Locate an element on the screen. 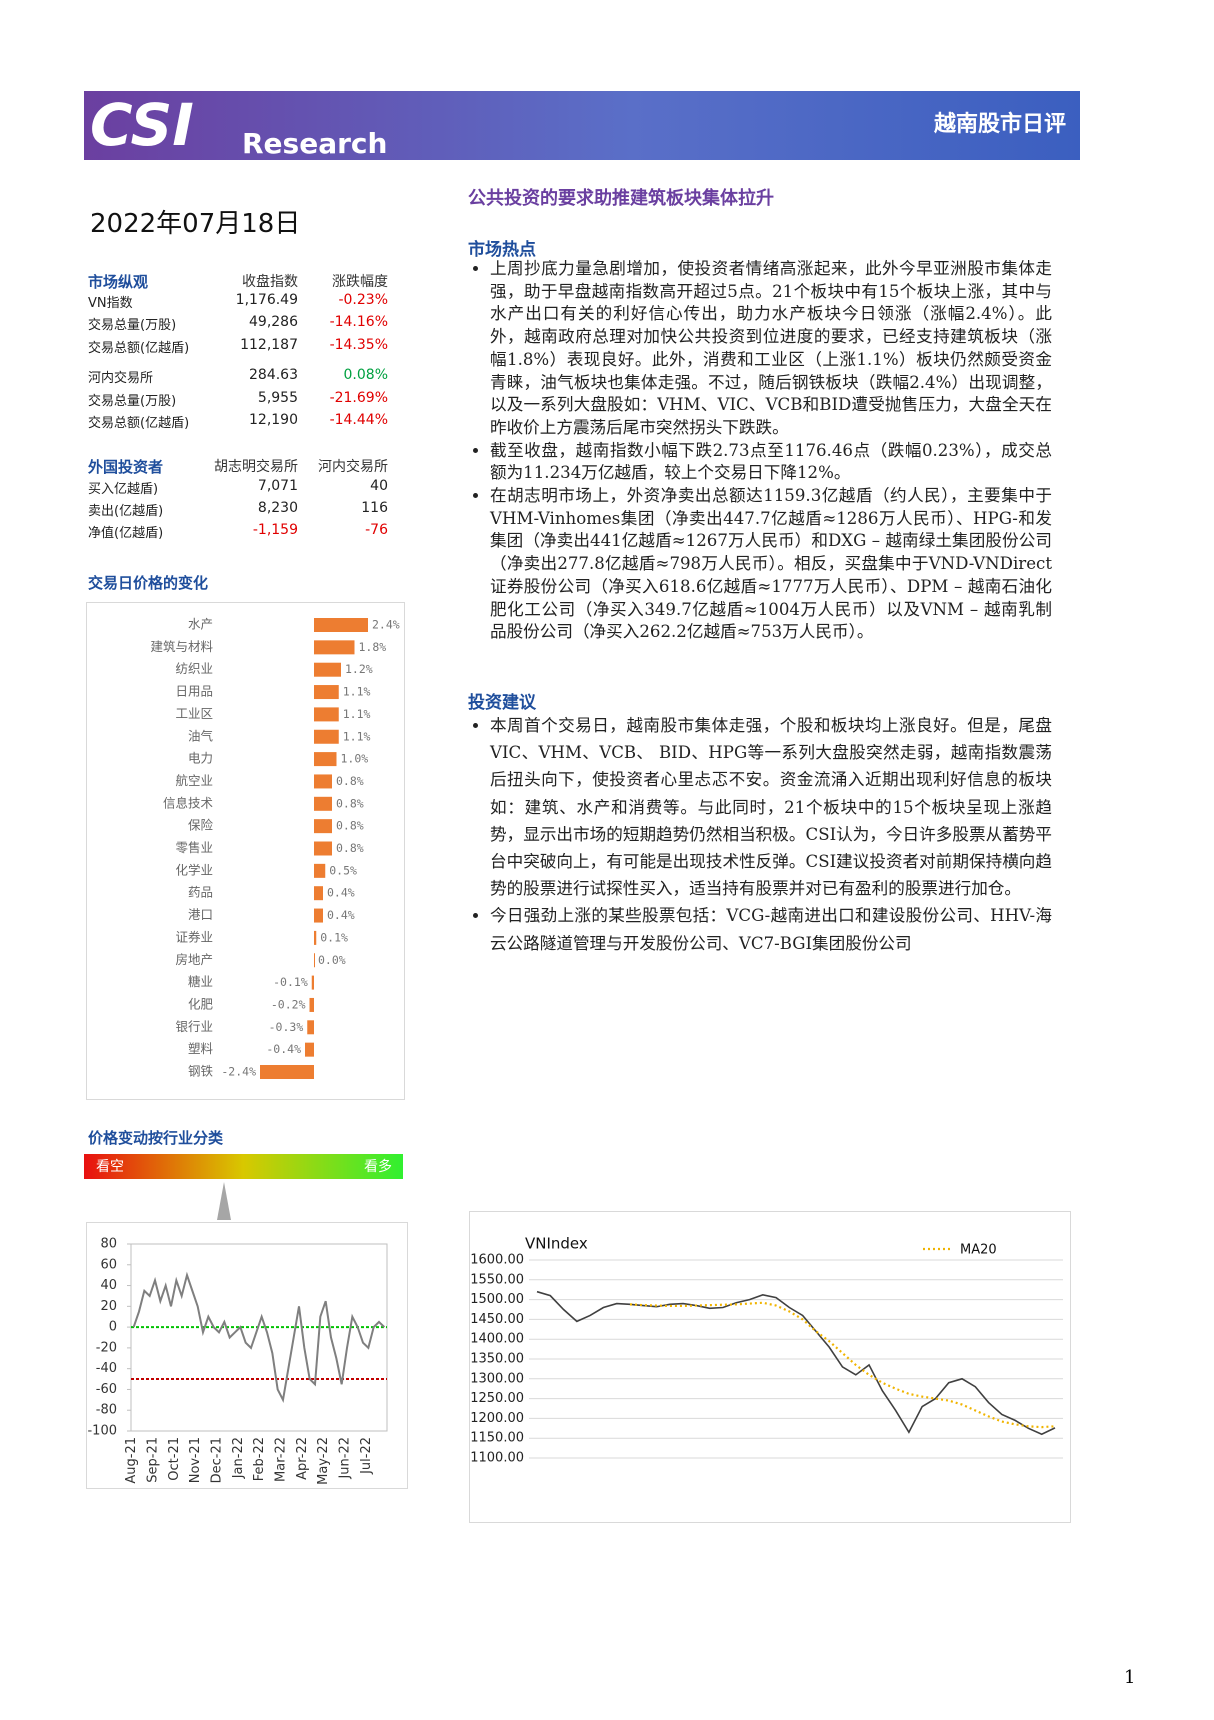 This screenshot has width=1214, height=1720. bullish-label: 看多 is located at coordinates (378, 1166).